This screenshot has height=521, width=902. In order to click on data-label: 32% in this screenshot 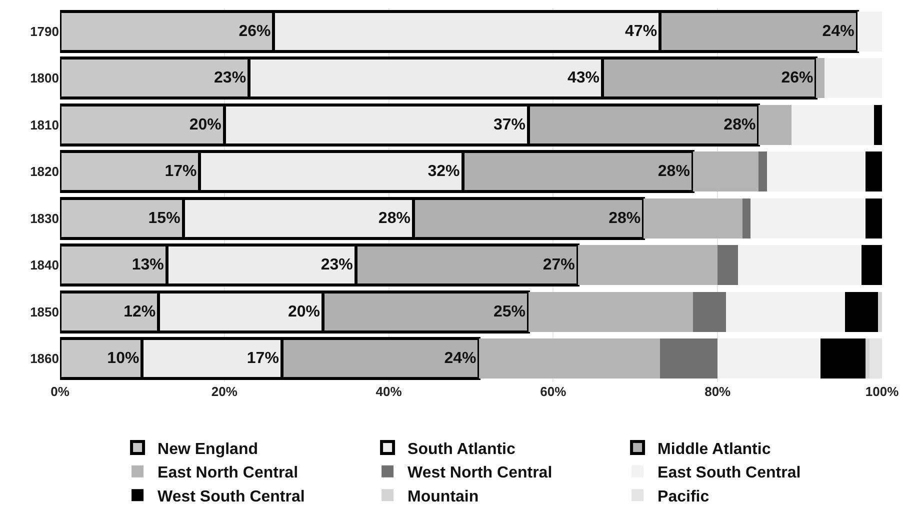, I will do `click(444, 171)`.